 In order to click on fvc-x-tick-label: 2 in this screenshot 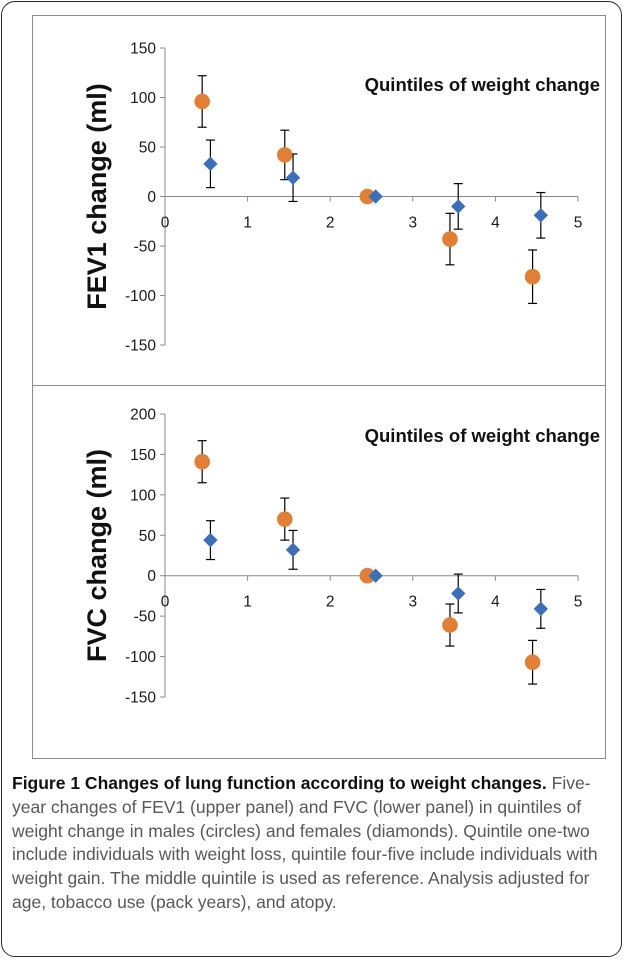, I will do `click(330, 602)`.